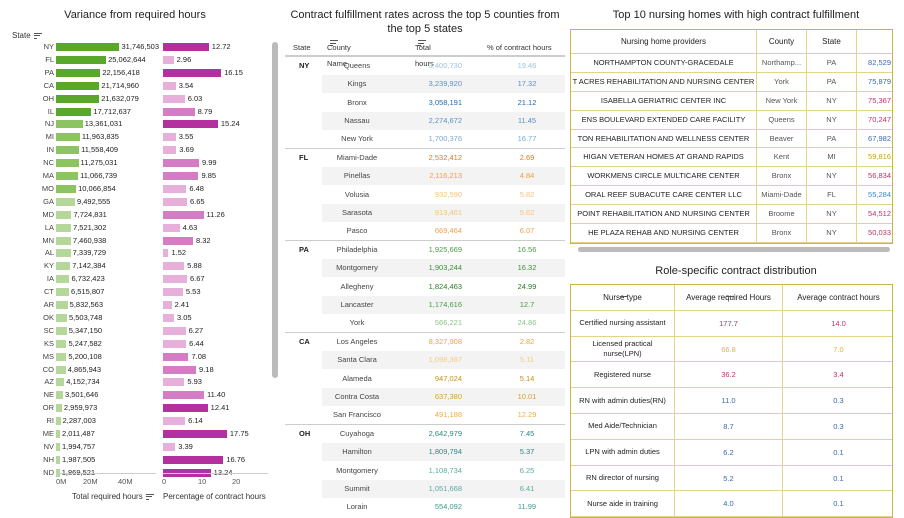 The height and width of the screenshot is (518, 904). I want to click on county-row: Volusia 932,590 5.82, so click(443, 195).